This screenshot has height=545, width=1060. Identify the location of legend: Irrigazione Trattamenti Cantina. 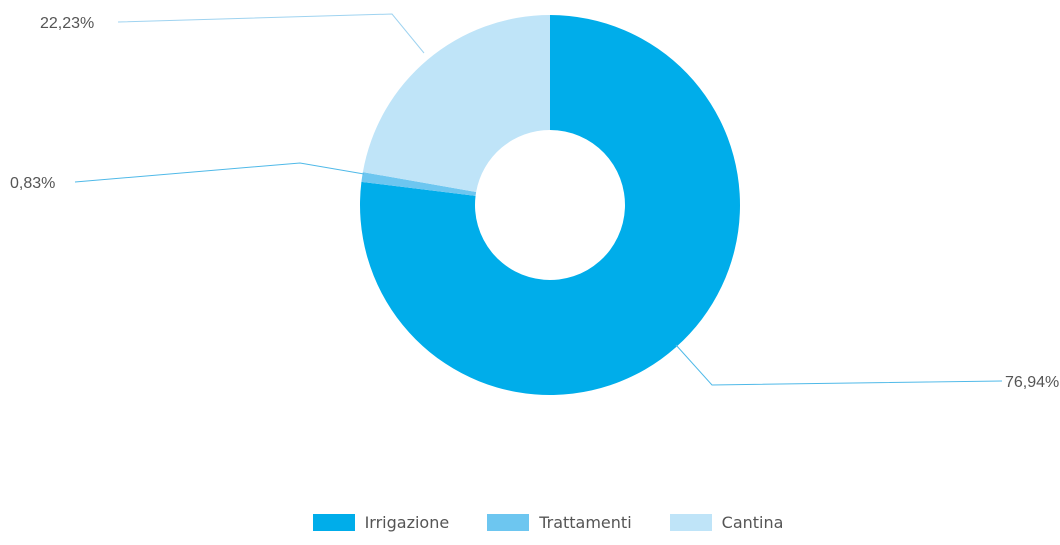
(539, 522).